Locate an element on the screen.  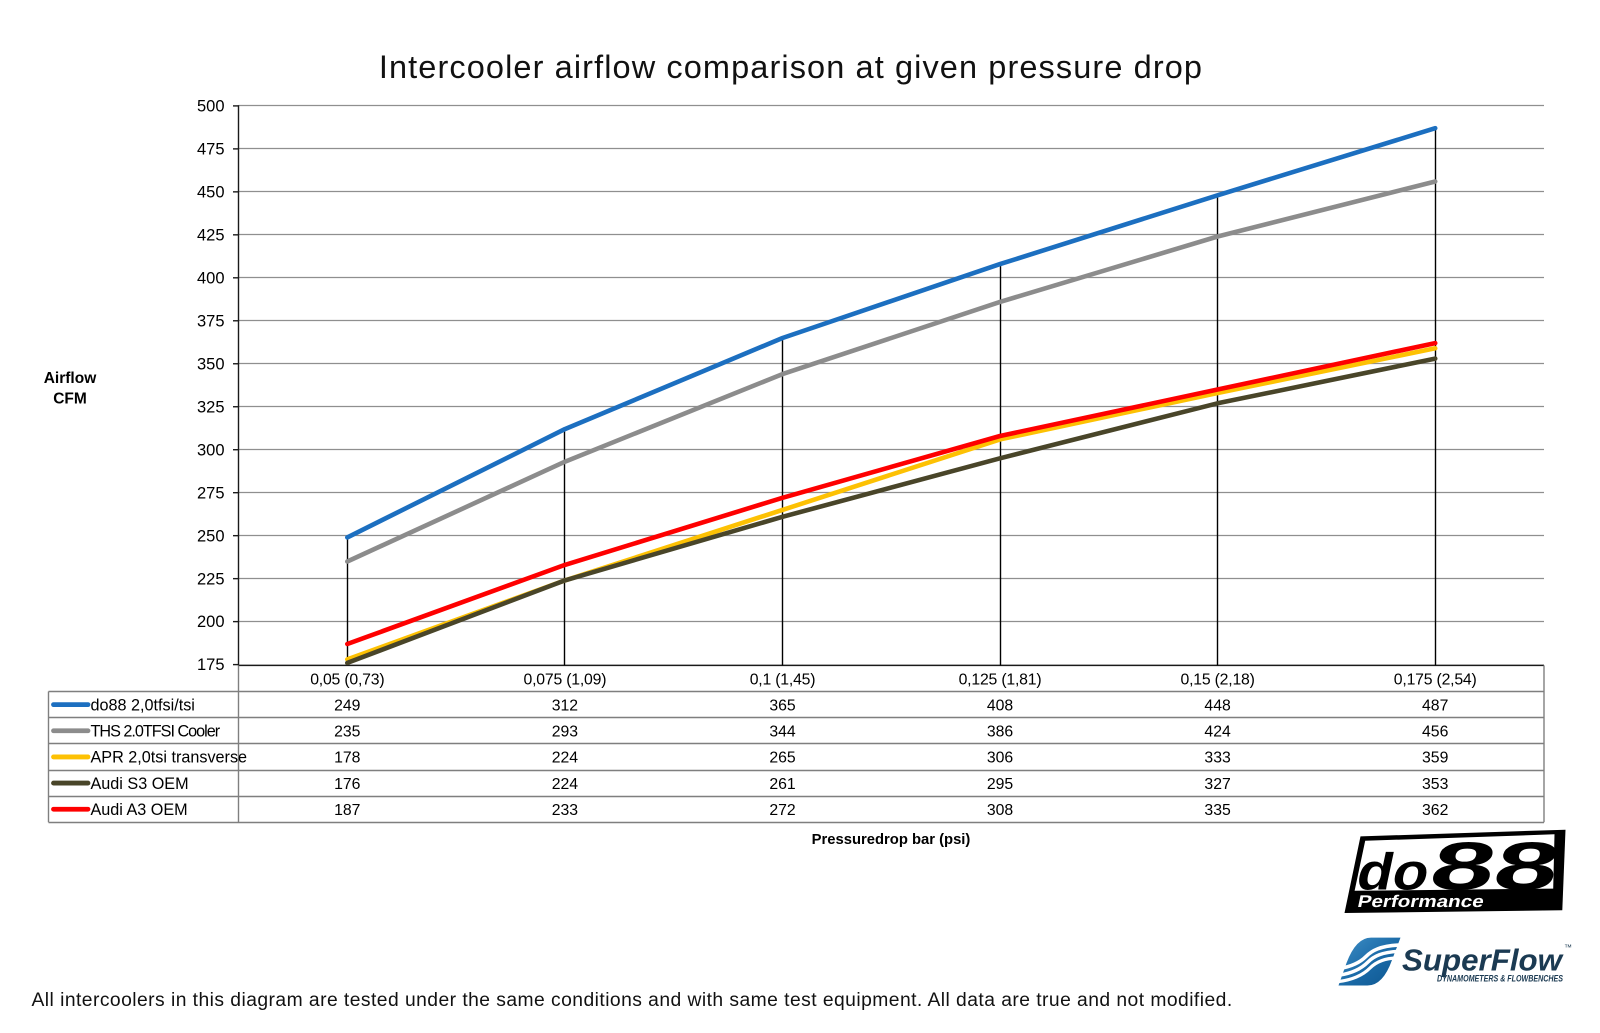
svg-text: 187 is located at coordinates (347, 810).